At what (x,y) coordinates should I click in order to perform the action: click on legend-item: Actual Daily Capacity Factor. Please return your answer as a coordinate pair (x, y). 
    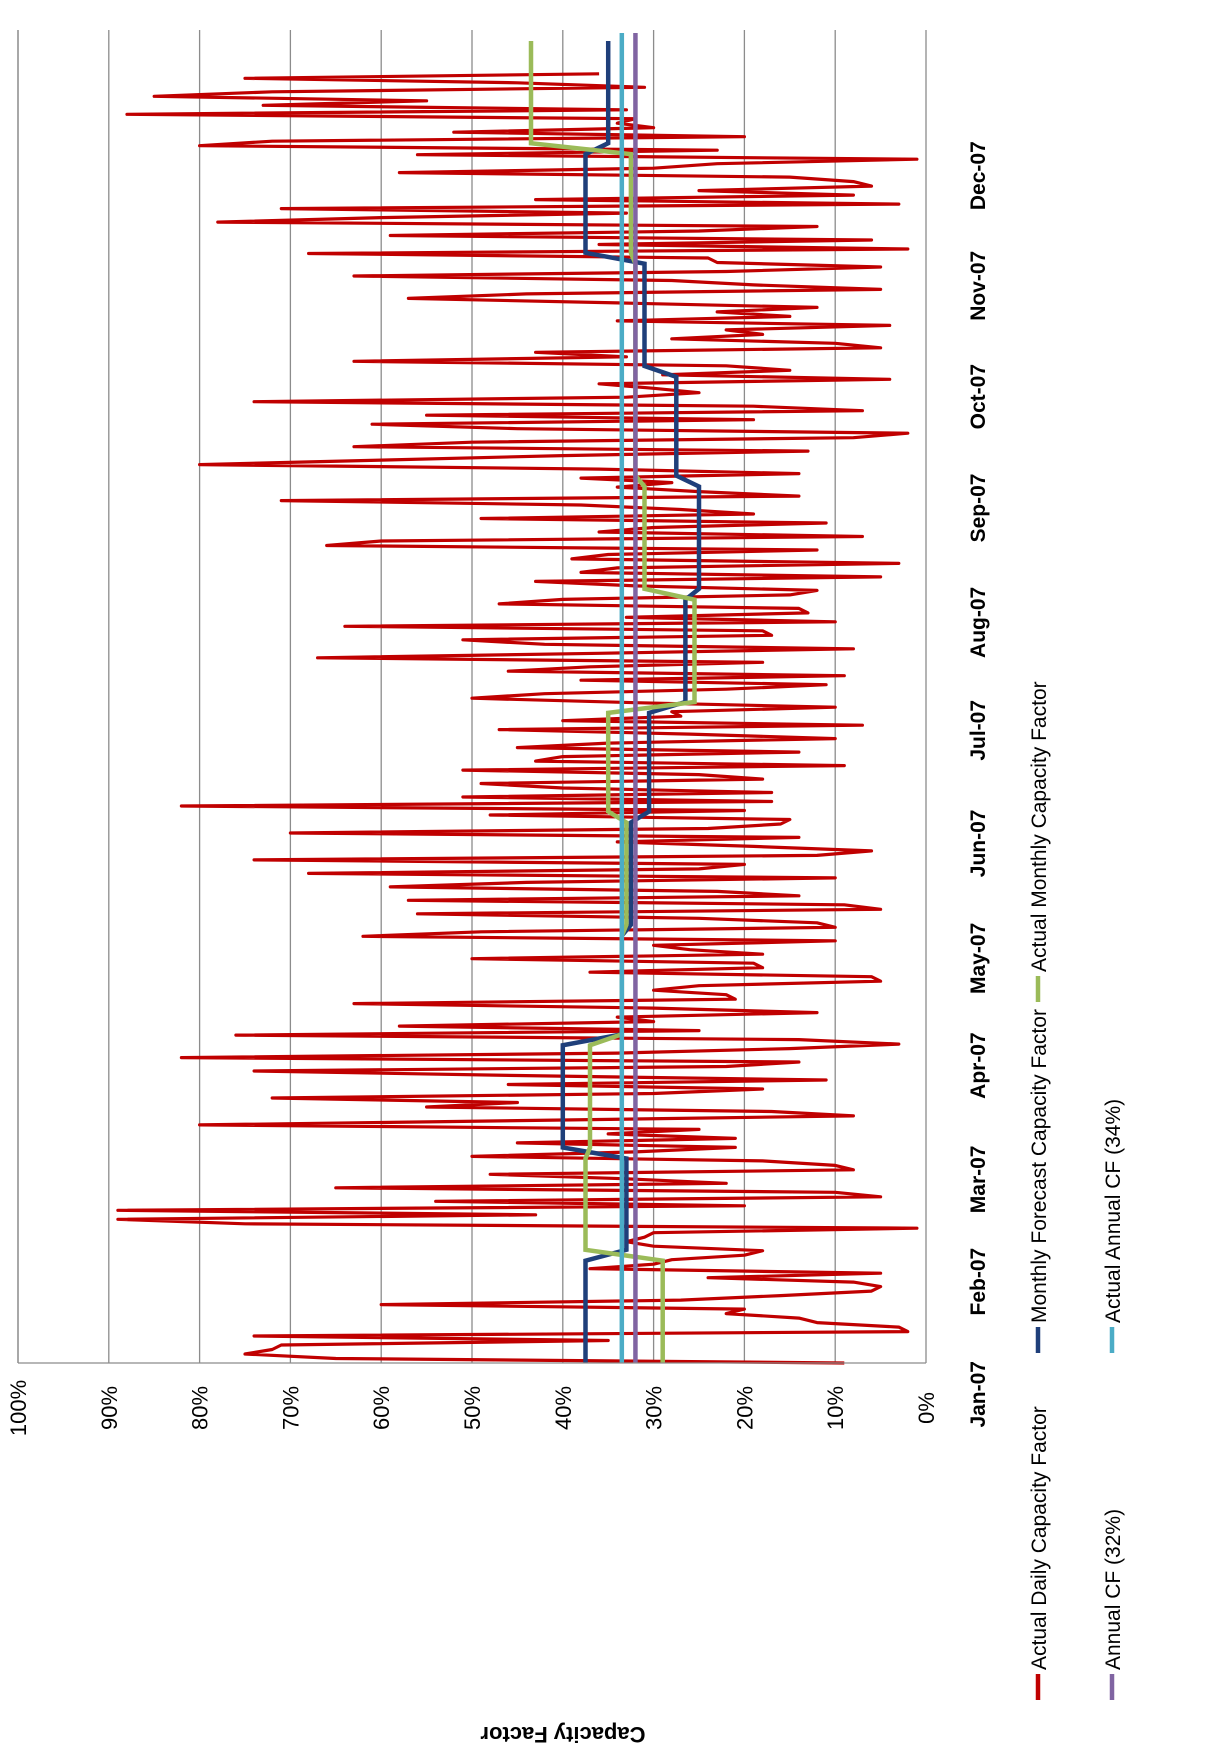
    Looking at the image, I should click on (1039, 1553).